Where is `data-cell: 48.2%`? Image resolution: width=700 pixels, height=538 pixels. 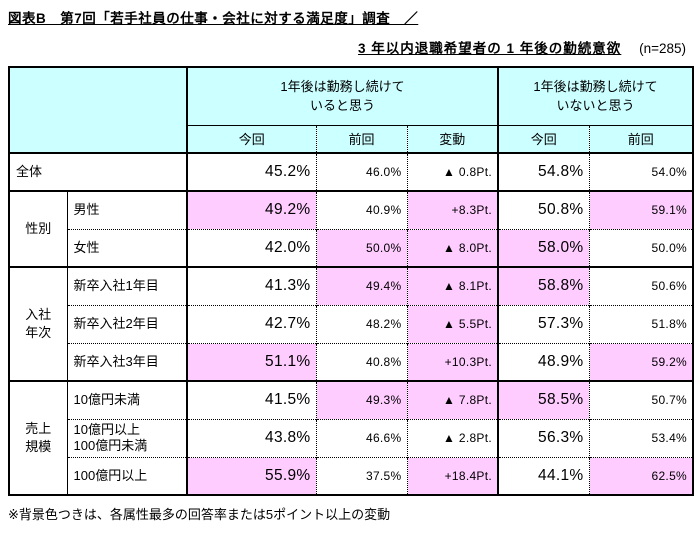
data-cell: 48.2% is located at coordinates (361, 323).